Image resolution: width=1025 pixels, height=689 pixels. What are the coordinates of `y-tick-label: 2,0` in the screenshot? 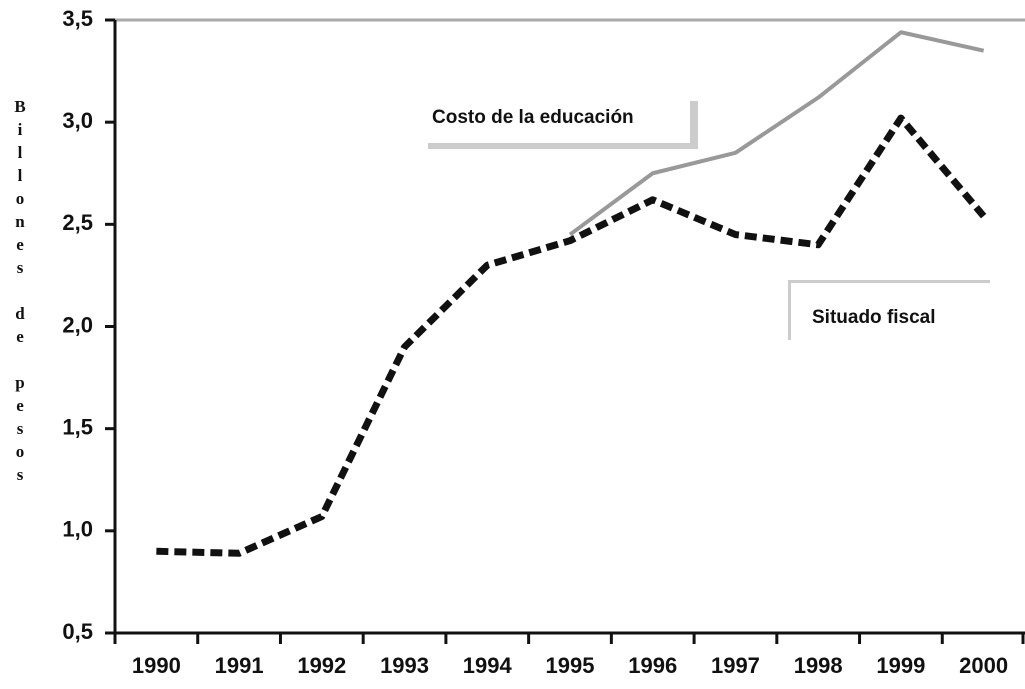 It's located at (77, 324).